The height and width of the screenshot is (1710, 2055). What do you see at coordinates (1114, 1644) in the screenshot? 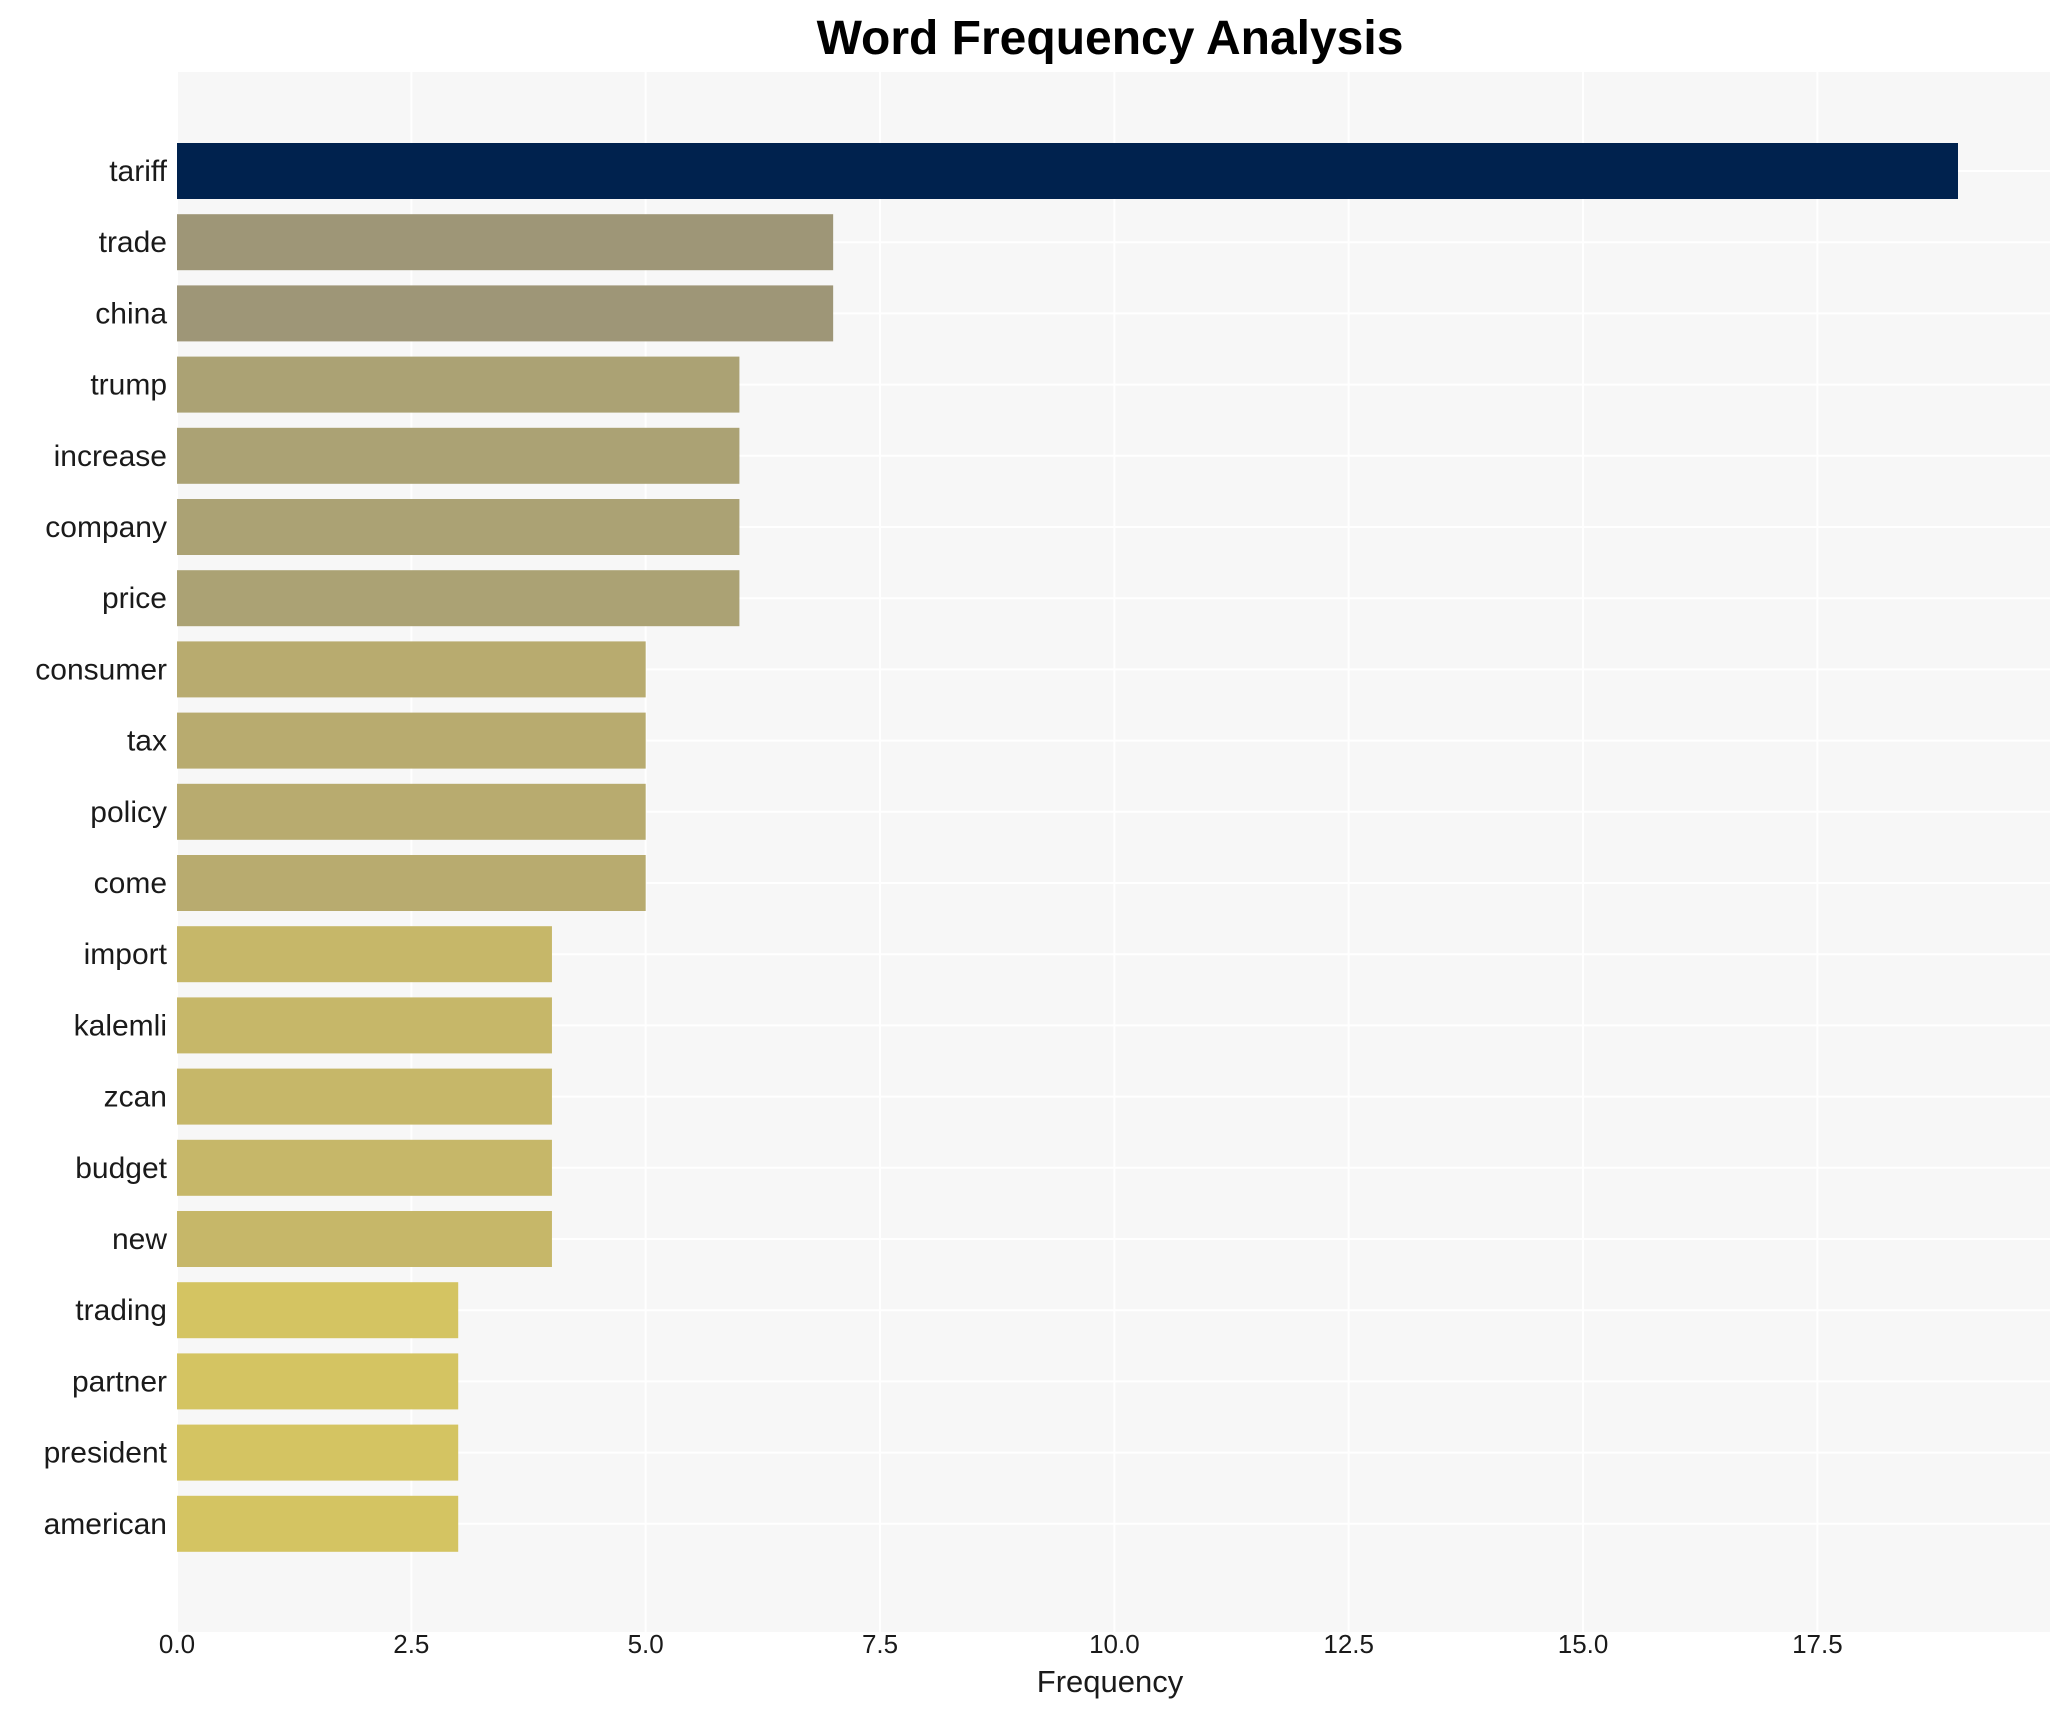
I see `x-tick-label: 10.0` at bounding box center [1114, 1644].